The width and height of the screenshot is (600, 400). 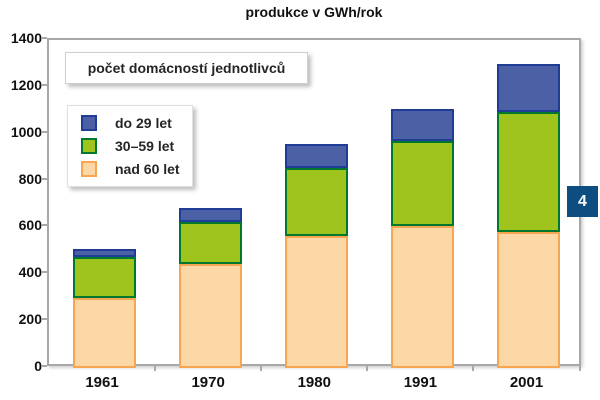 I want to click on y-axis-tick-label: 600, so click(x=30, y=225).